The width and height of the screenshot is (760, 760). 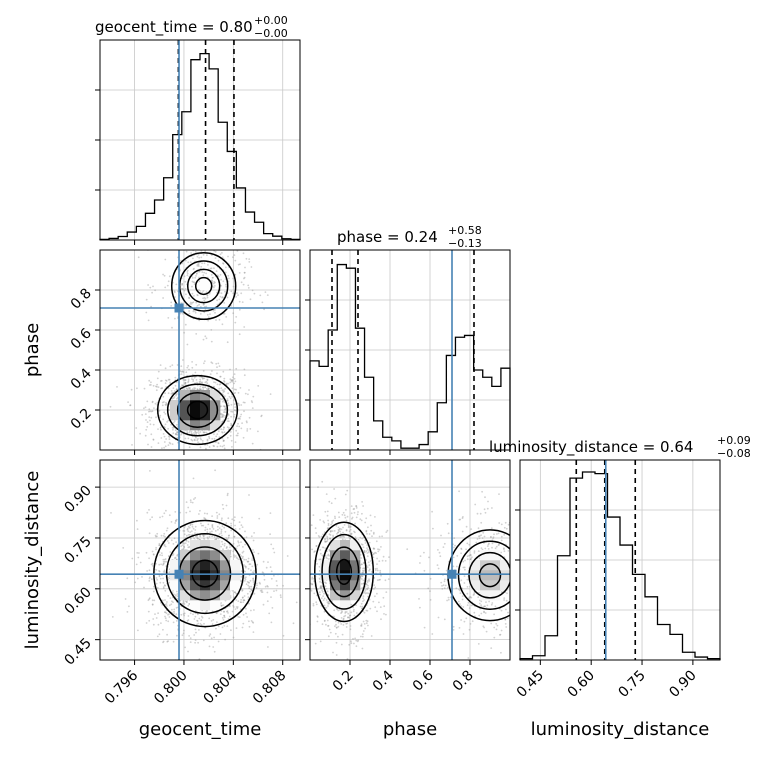 I want to click on xtick-label-luminosity_distance-1: 0.60, so click(x=581, y=684).